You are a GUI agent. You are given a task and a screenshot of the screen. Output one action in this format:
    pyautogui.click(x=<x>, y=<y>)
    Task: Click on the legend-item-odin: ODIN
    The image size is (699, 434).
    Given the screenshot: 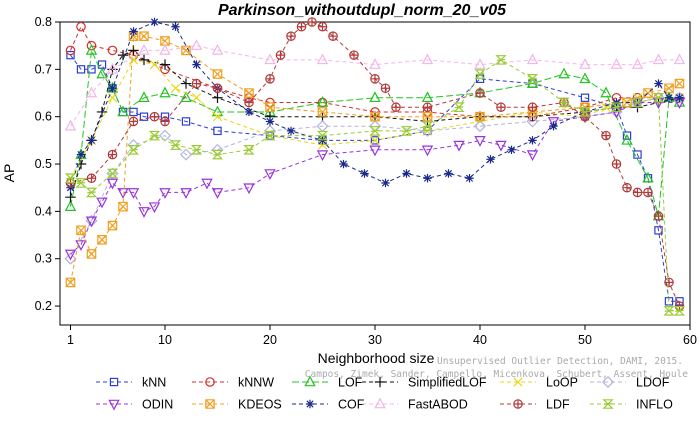 What is the action you would take?
    pyautogui.click(x=134, y=405)
    